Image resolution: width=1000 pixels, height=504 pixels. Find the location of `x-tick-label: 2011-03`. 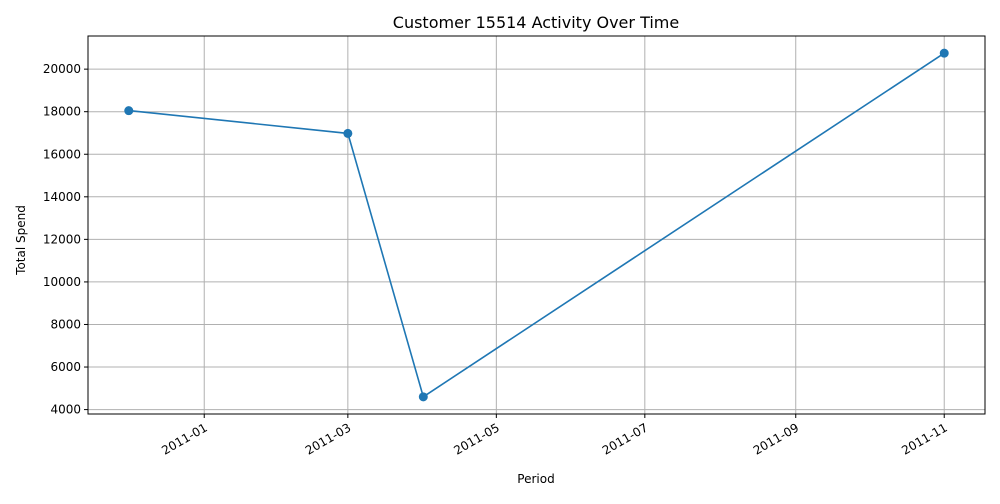

x-tick-label: 2011-03 is located at coordinates (328, 438).